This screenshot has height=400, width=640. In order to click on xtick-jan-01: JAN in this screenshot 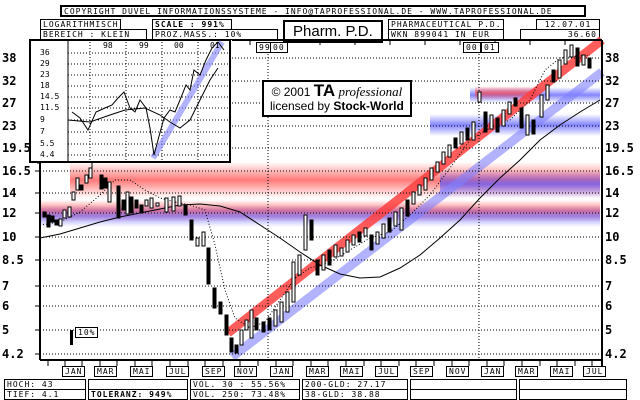, I will do `click(493, 371)`.